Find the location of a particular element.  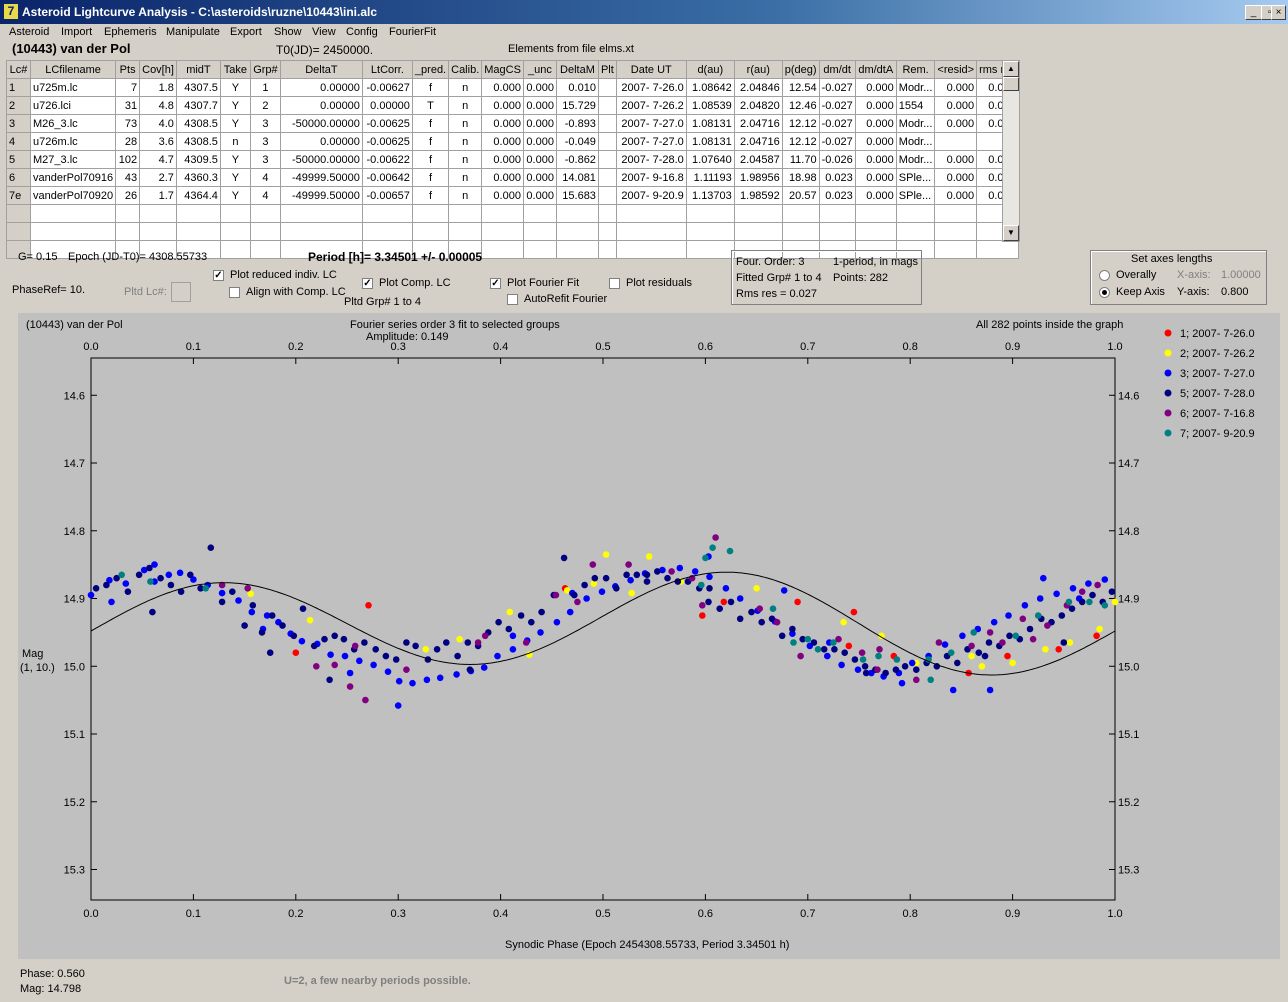

table-cell: 1.08642 is located at coordinates (710, 87).